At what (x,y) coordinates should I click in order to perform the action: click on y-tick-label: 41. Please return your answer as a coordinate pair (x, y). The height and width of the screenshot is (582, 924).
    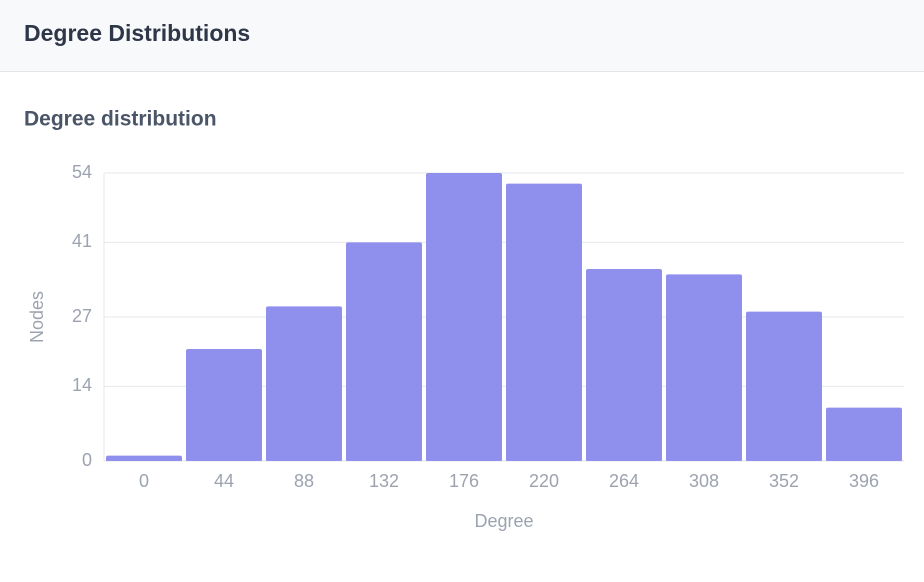
    Looking at the image, I should click on (82, 241).